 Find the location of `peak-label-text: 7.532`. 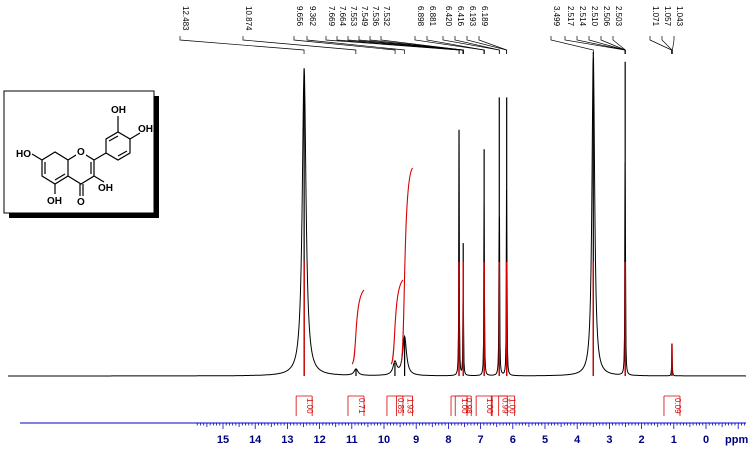

peak-label-text: 7.532 is located at coordinates (386, 16).